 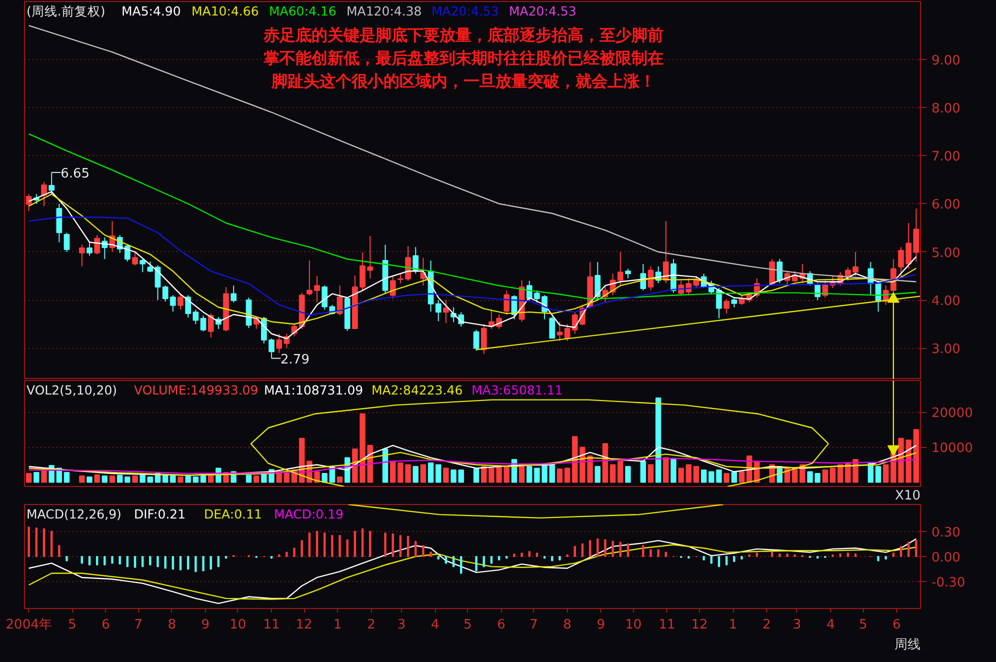 What do you see at coordinates (946, 157) in the screenshot?
I see `y-tick-label: 7.00` at bounding box center [946, 157].